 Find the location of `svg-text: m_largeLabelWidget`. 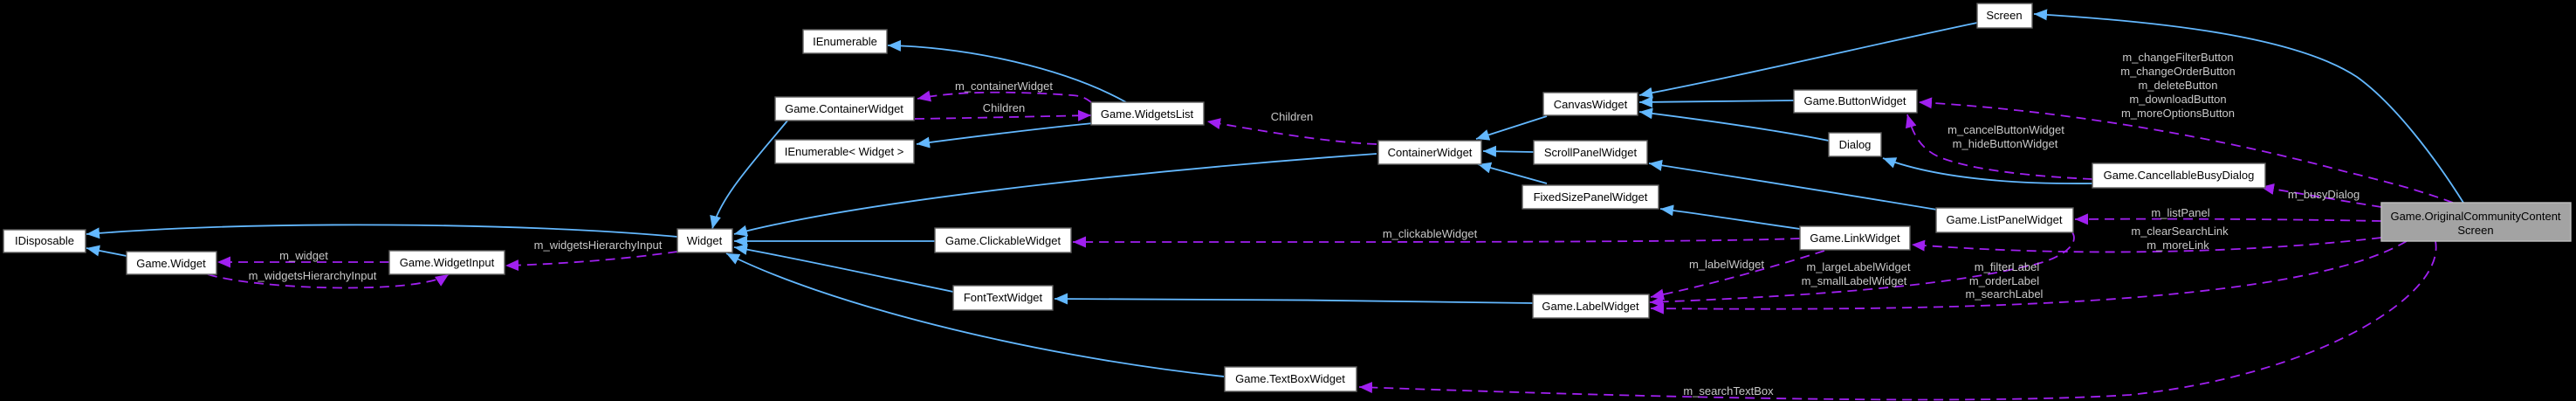

svg-text: m_largeLabelWidget is located at coordinates (1859, 266).